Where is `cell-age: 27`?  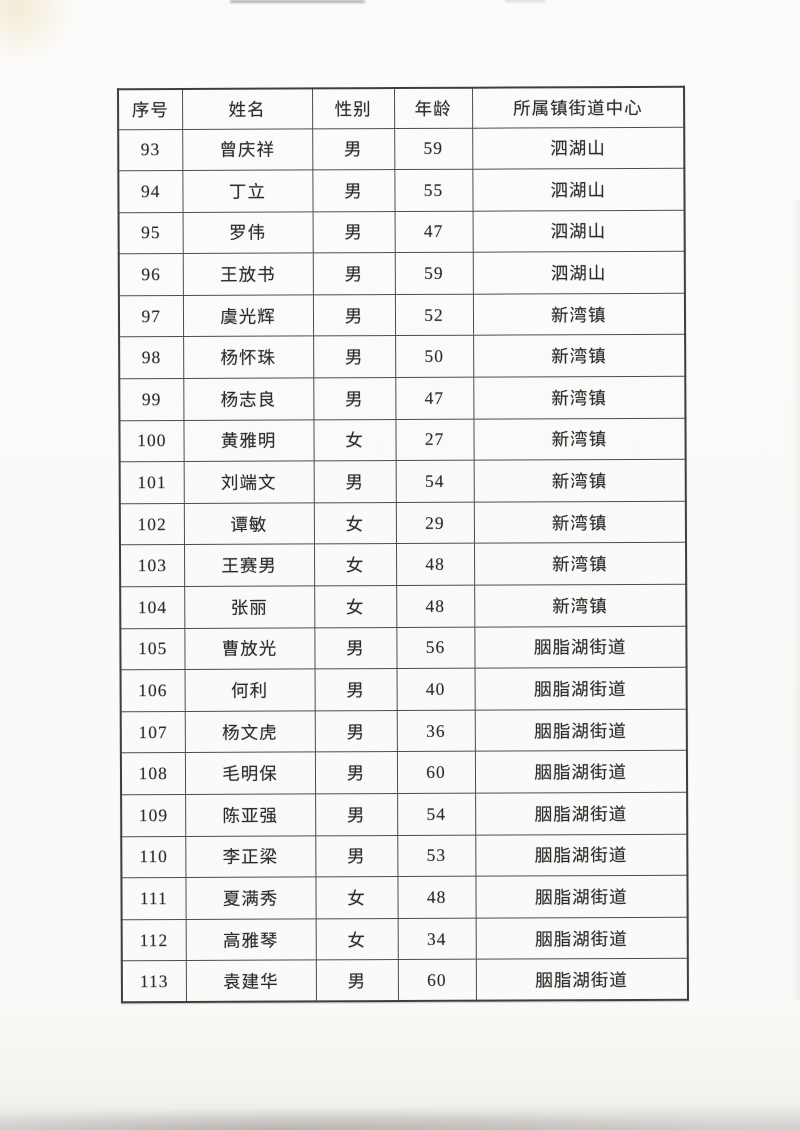
cell-age: 27 is located at coordinates (434, 439).